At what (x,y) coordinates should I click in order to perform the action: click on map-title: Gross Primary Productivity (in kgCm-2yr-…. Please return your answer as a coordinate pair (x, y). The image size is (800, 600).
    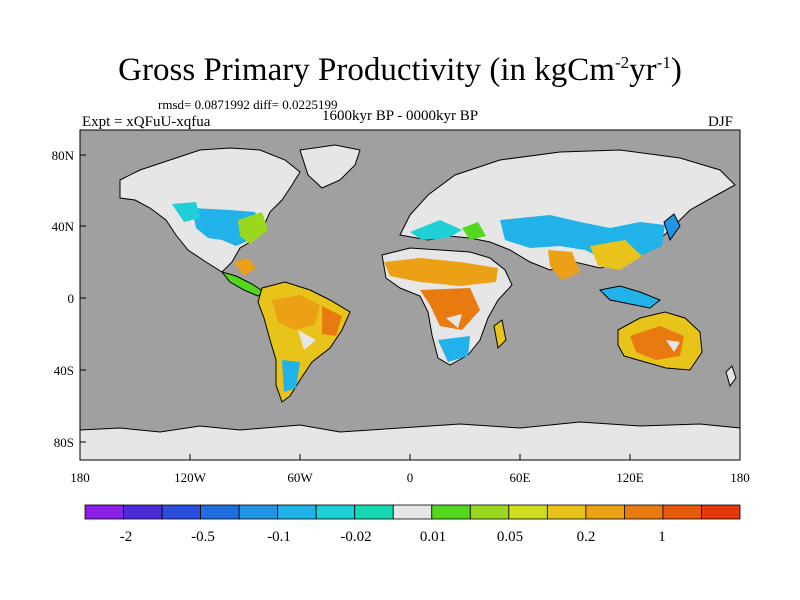
    Looking at the image, I should click on (400, 70).